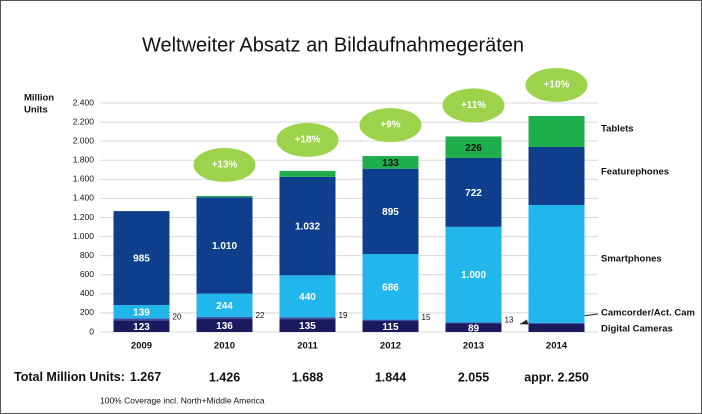  I want to click on growth-label: +11%, so click(473, 105).